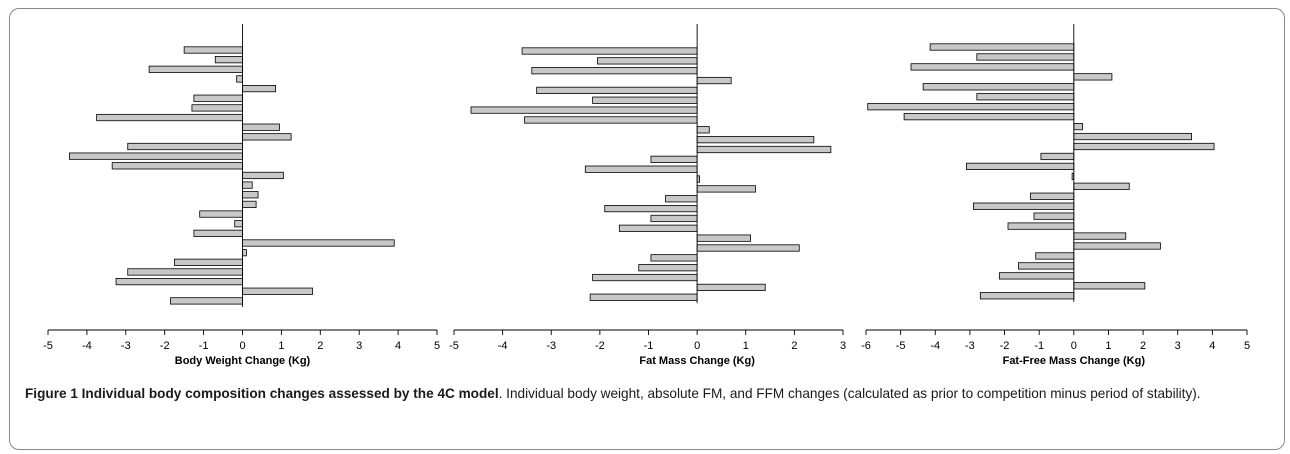  What do you see at coordinates (794, 346) in the screenshot?
I see `chart2-tick-label: 2` at bounding box center [794, 346].